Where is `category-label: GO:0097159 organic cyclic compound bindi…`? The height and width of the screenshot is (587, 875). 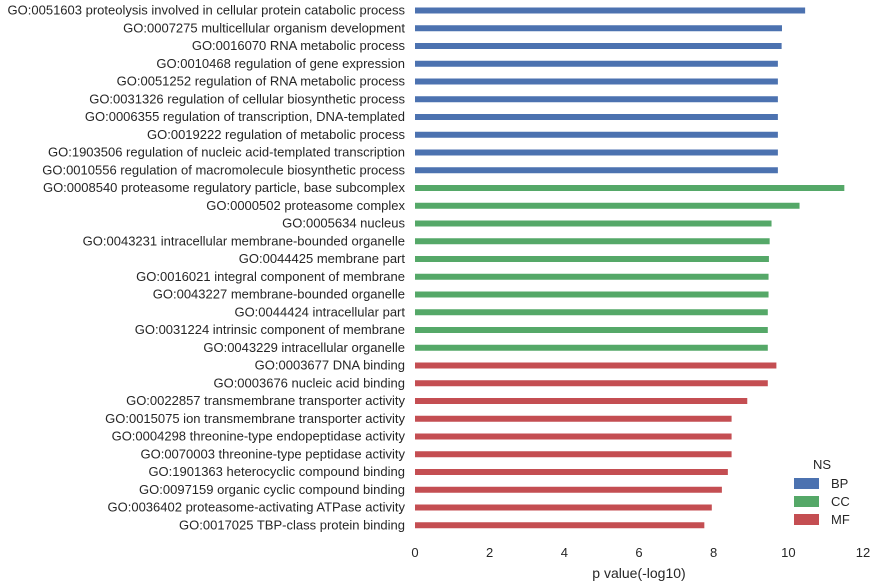
category-label: GO:0097159 organic cyclic compound bindi… is located at coordinates (272, 489).